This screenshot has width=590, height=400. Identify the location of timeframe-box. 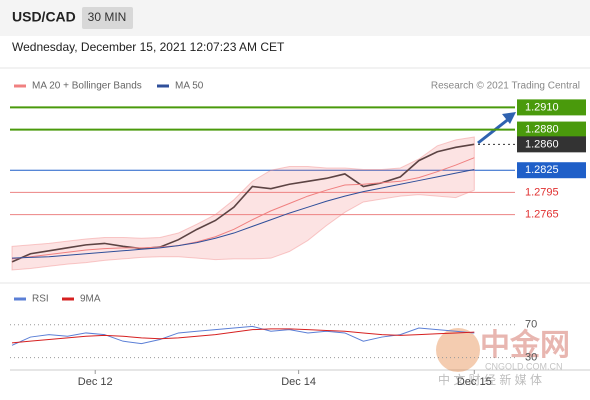
(107, 18).